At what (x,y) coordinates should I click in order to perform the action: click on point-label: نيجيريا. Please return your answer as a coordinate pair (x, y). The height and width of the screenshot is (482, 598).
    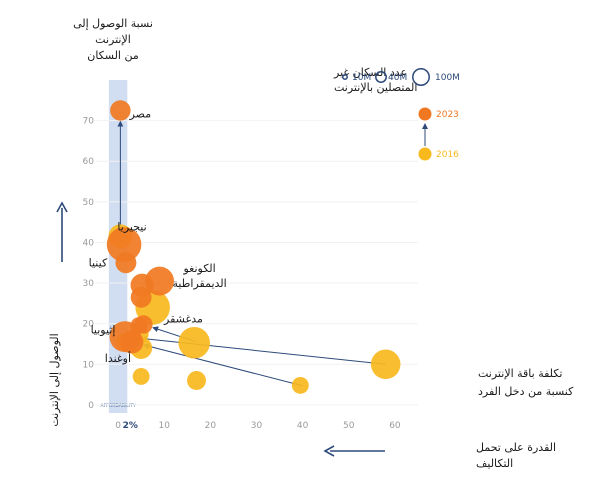
    Looking at the image, I should click on (131, 226).